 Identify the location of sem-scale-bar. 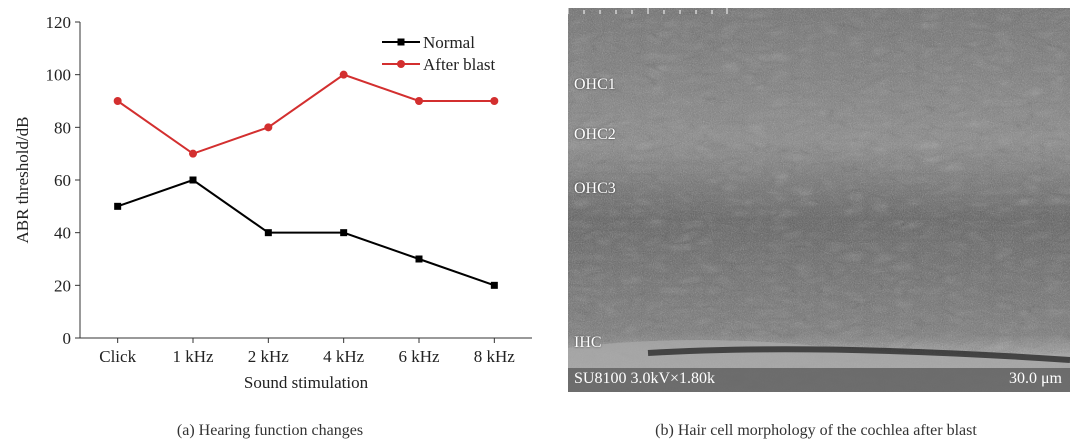
(648, 11).